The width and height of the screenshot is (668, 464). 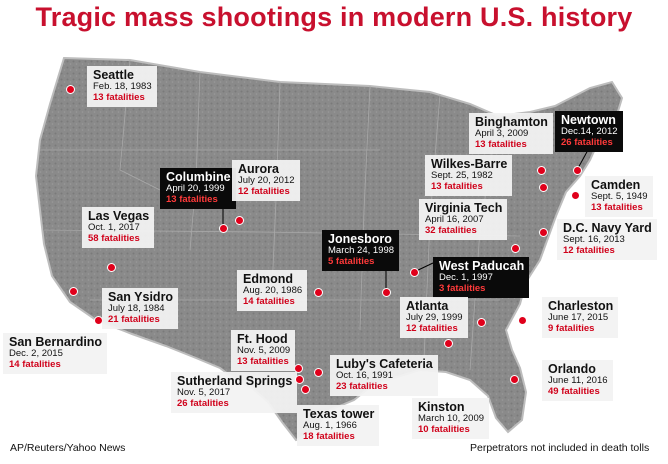 What do you see at coordinates (36, 354) in the screenshot?
I see `event-date: Dec. 2, 2015` at bounding box center [36, 354].